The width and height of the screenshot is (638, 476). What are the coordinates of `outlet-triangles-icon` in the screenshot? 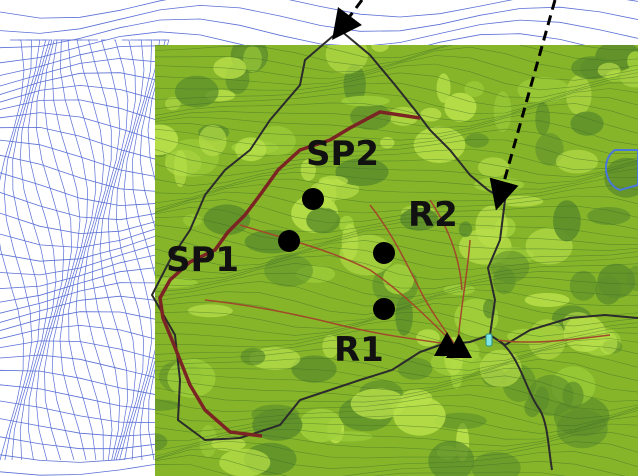 It's located at (453, 345).